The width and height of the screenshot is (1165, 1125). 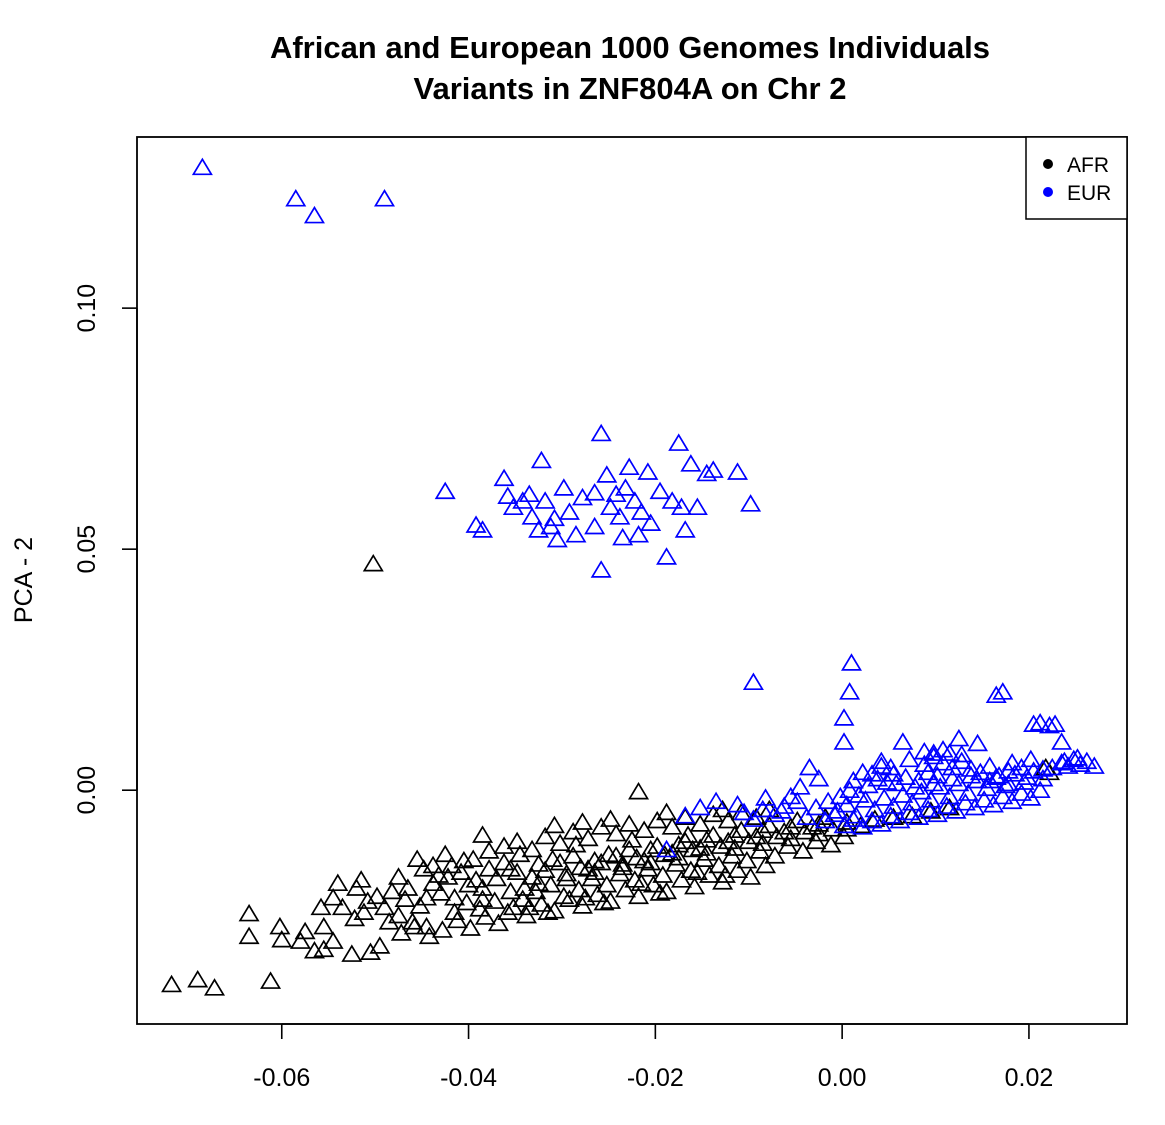 I want to click on x-tick-label: 0.00, so click(x=842, y=1078).